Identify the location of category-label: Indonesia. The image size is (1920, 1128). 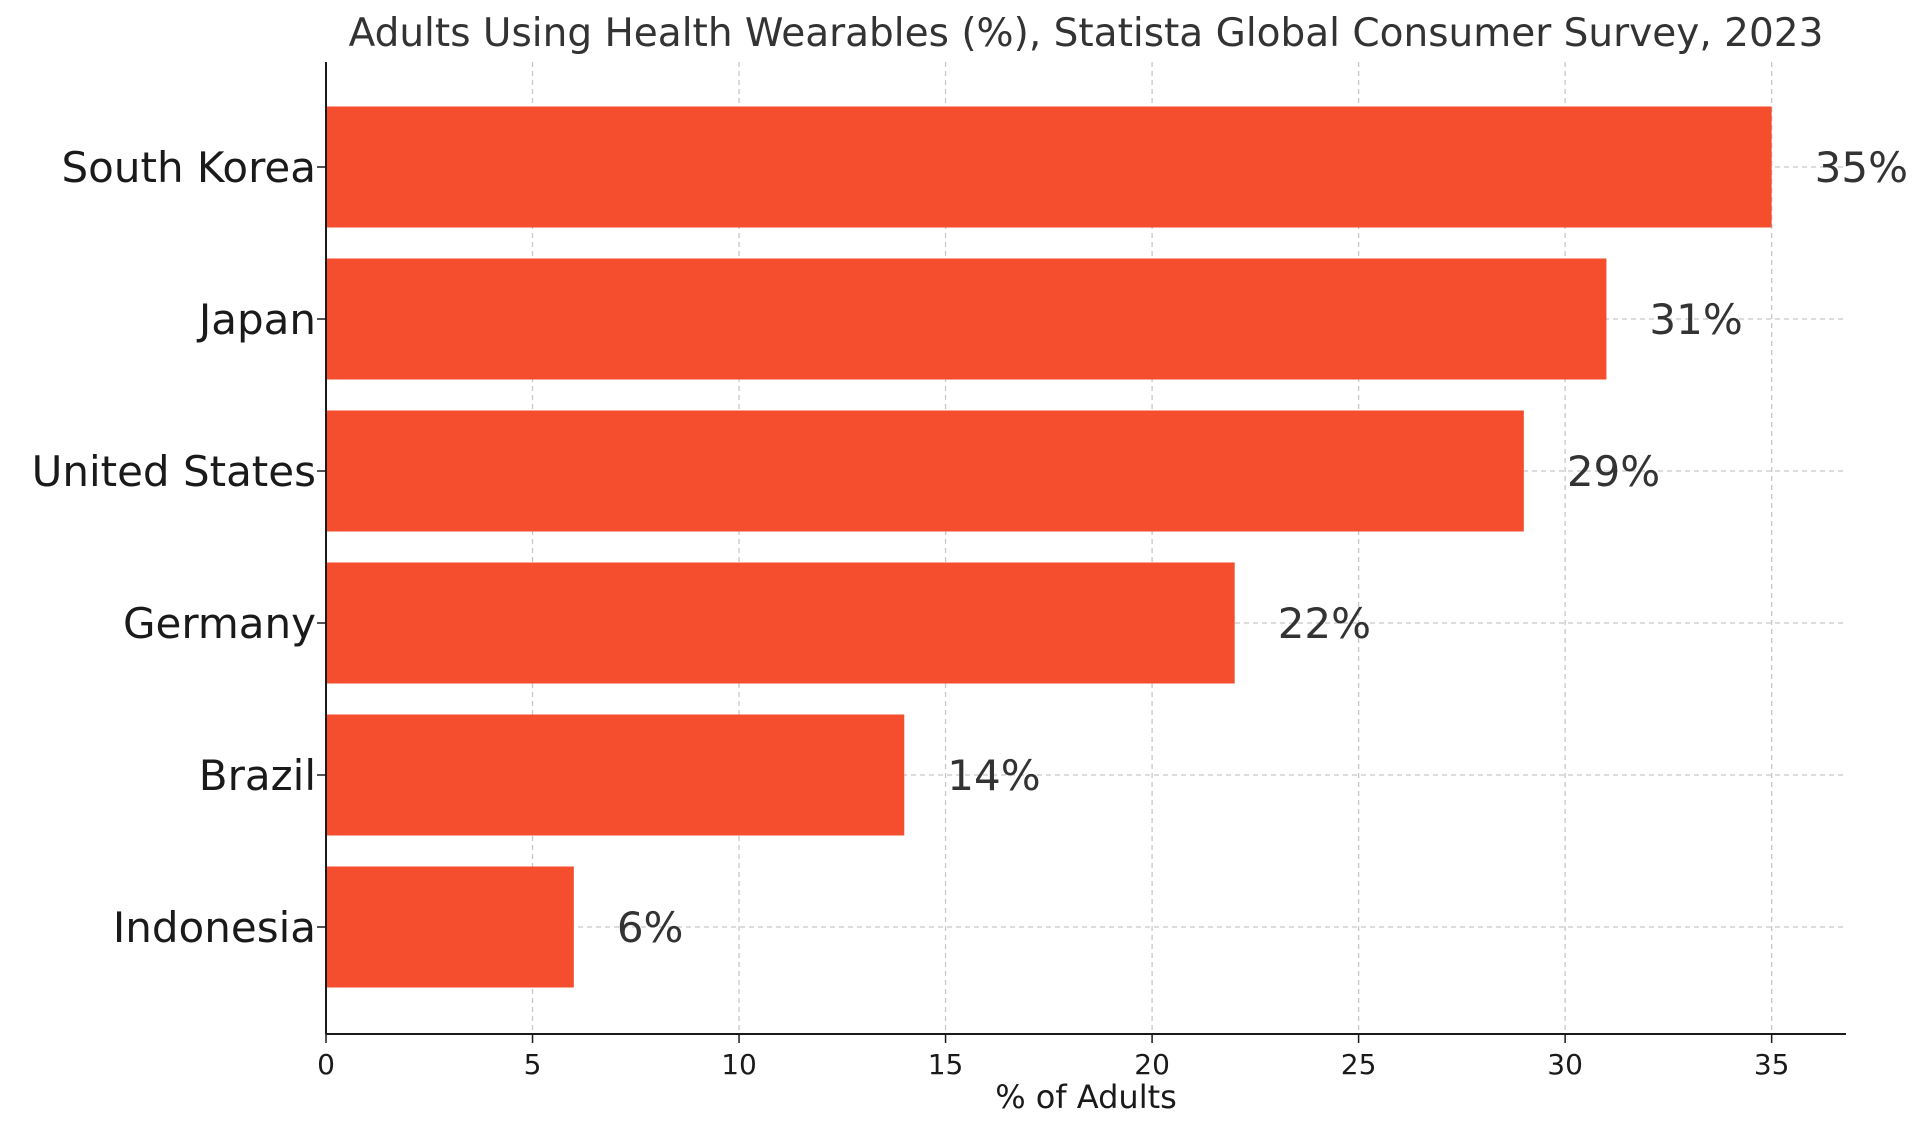
(214, 927).